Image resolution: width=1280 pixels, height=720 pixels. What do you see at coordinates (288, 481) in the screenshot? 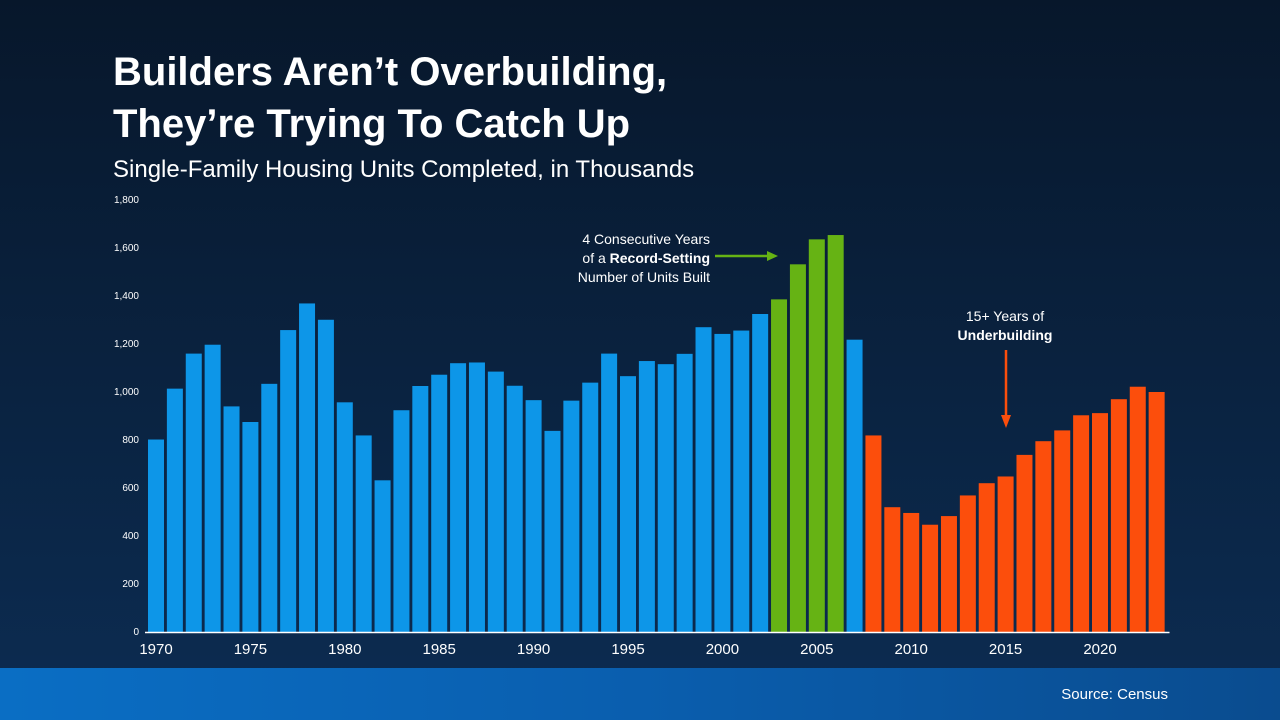
I see `bar-1977` at bounding box center [288, 481].